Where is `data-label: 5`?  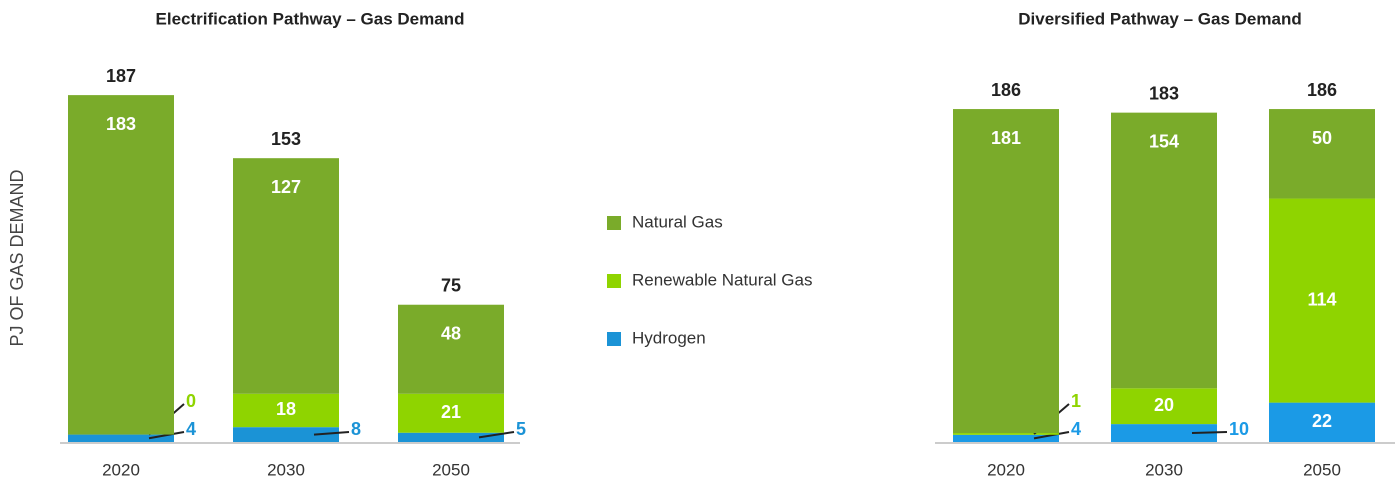
data-label: 5 is located at coordinates (521, 429).